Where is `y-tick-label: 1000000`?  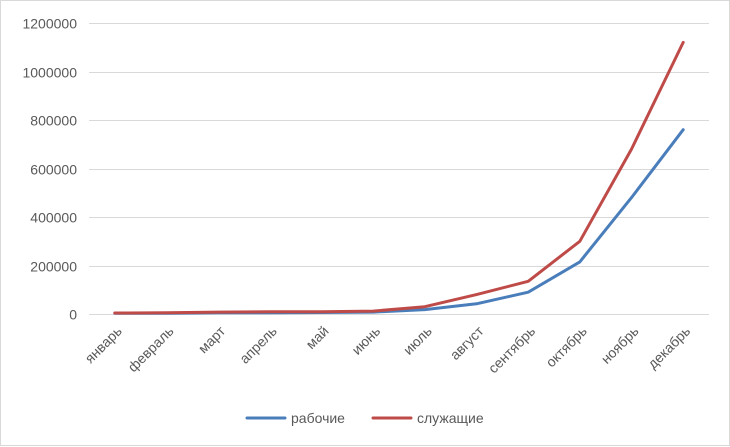
y-tick-label: 1000000 is located at coordinates (49, 73).